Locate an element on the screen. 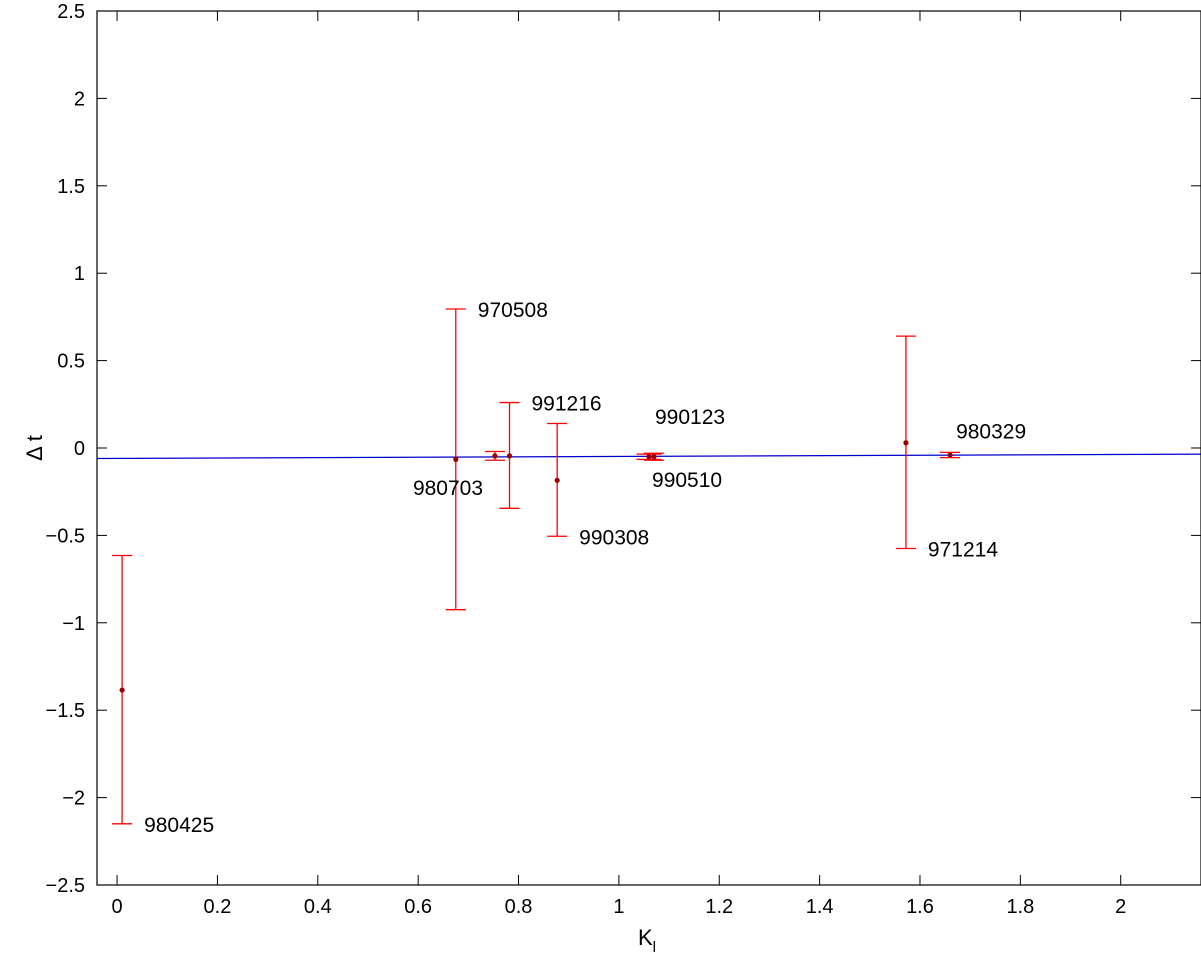  y-tick-label: −2.5 is located at coordinates (65, 886).